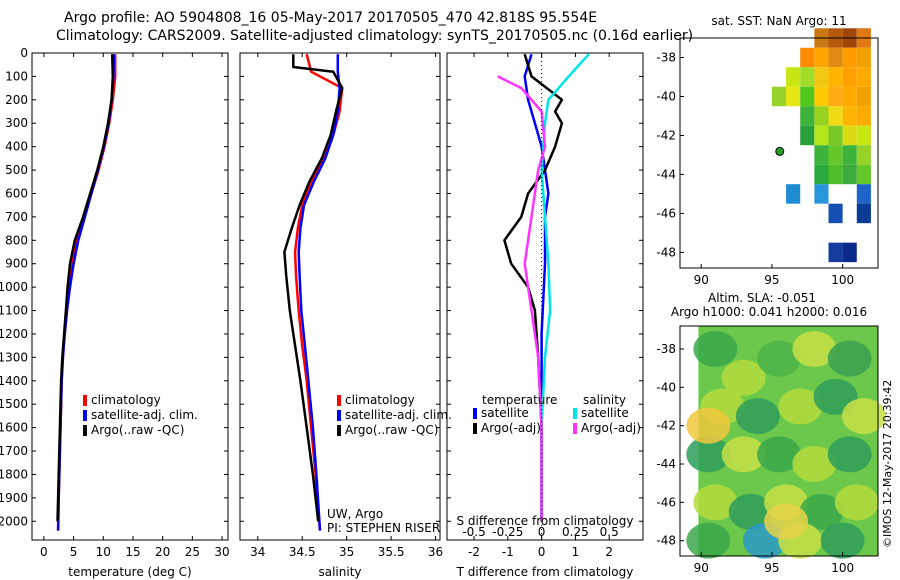 This screenshot has width=900, height=580. I want to click on depth-tick-label: 100, so click(16, 76).